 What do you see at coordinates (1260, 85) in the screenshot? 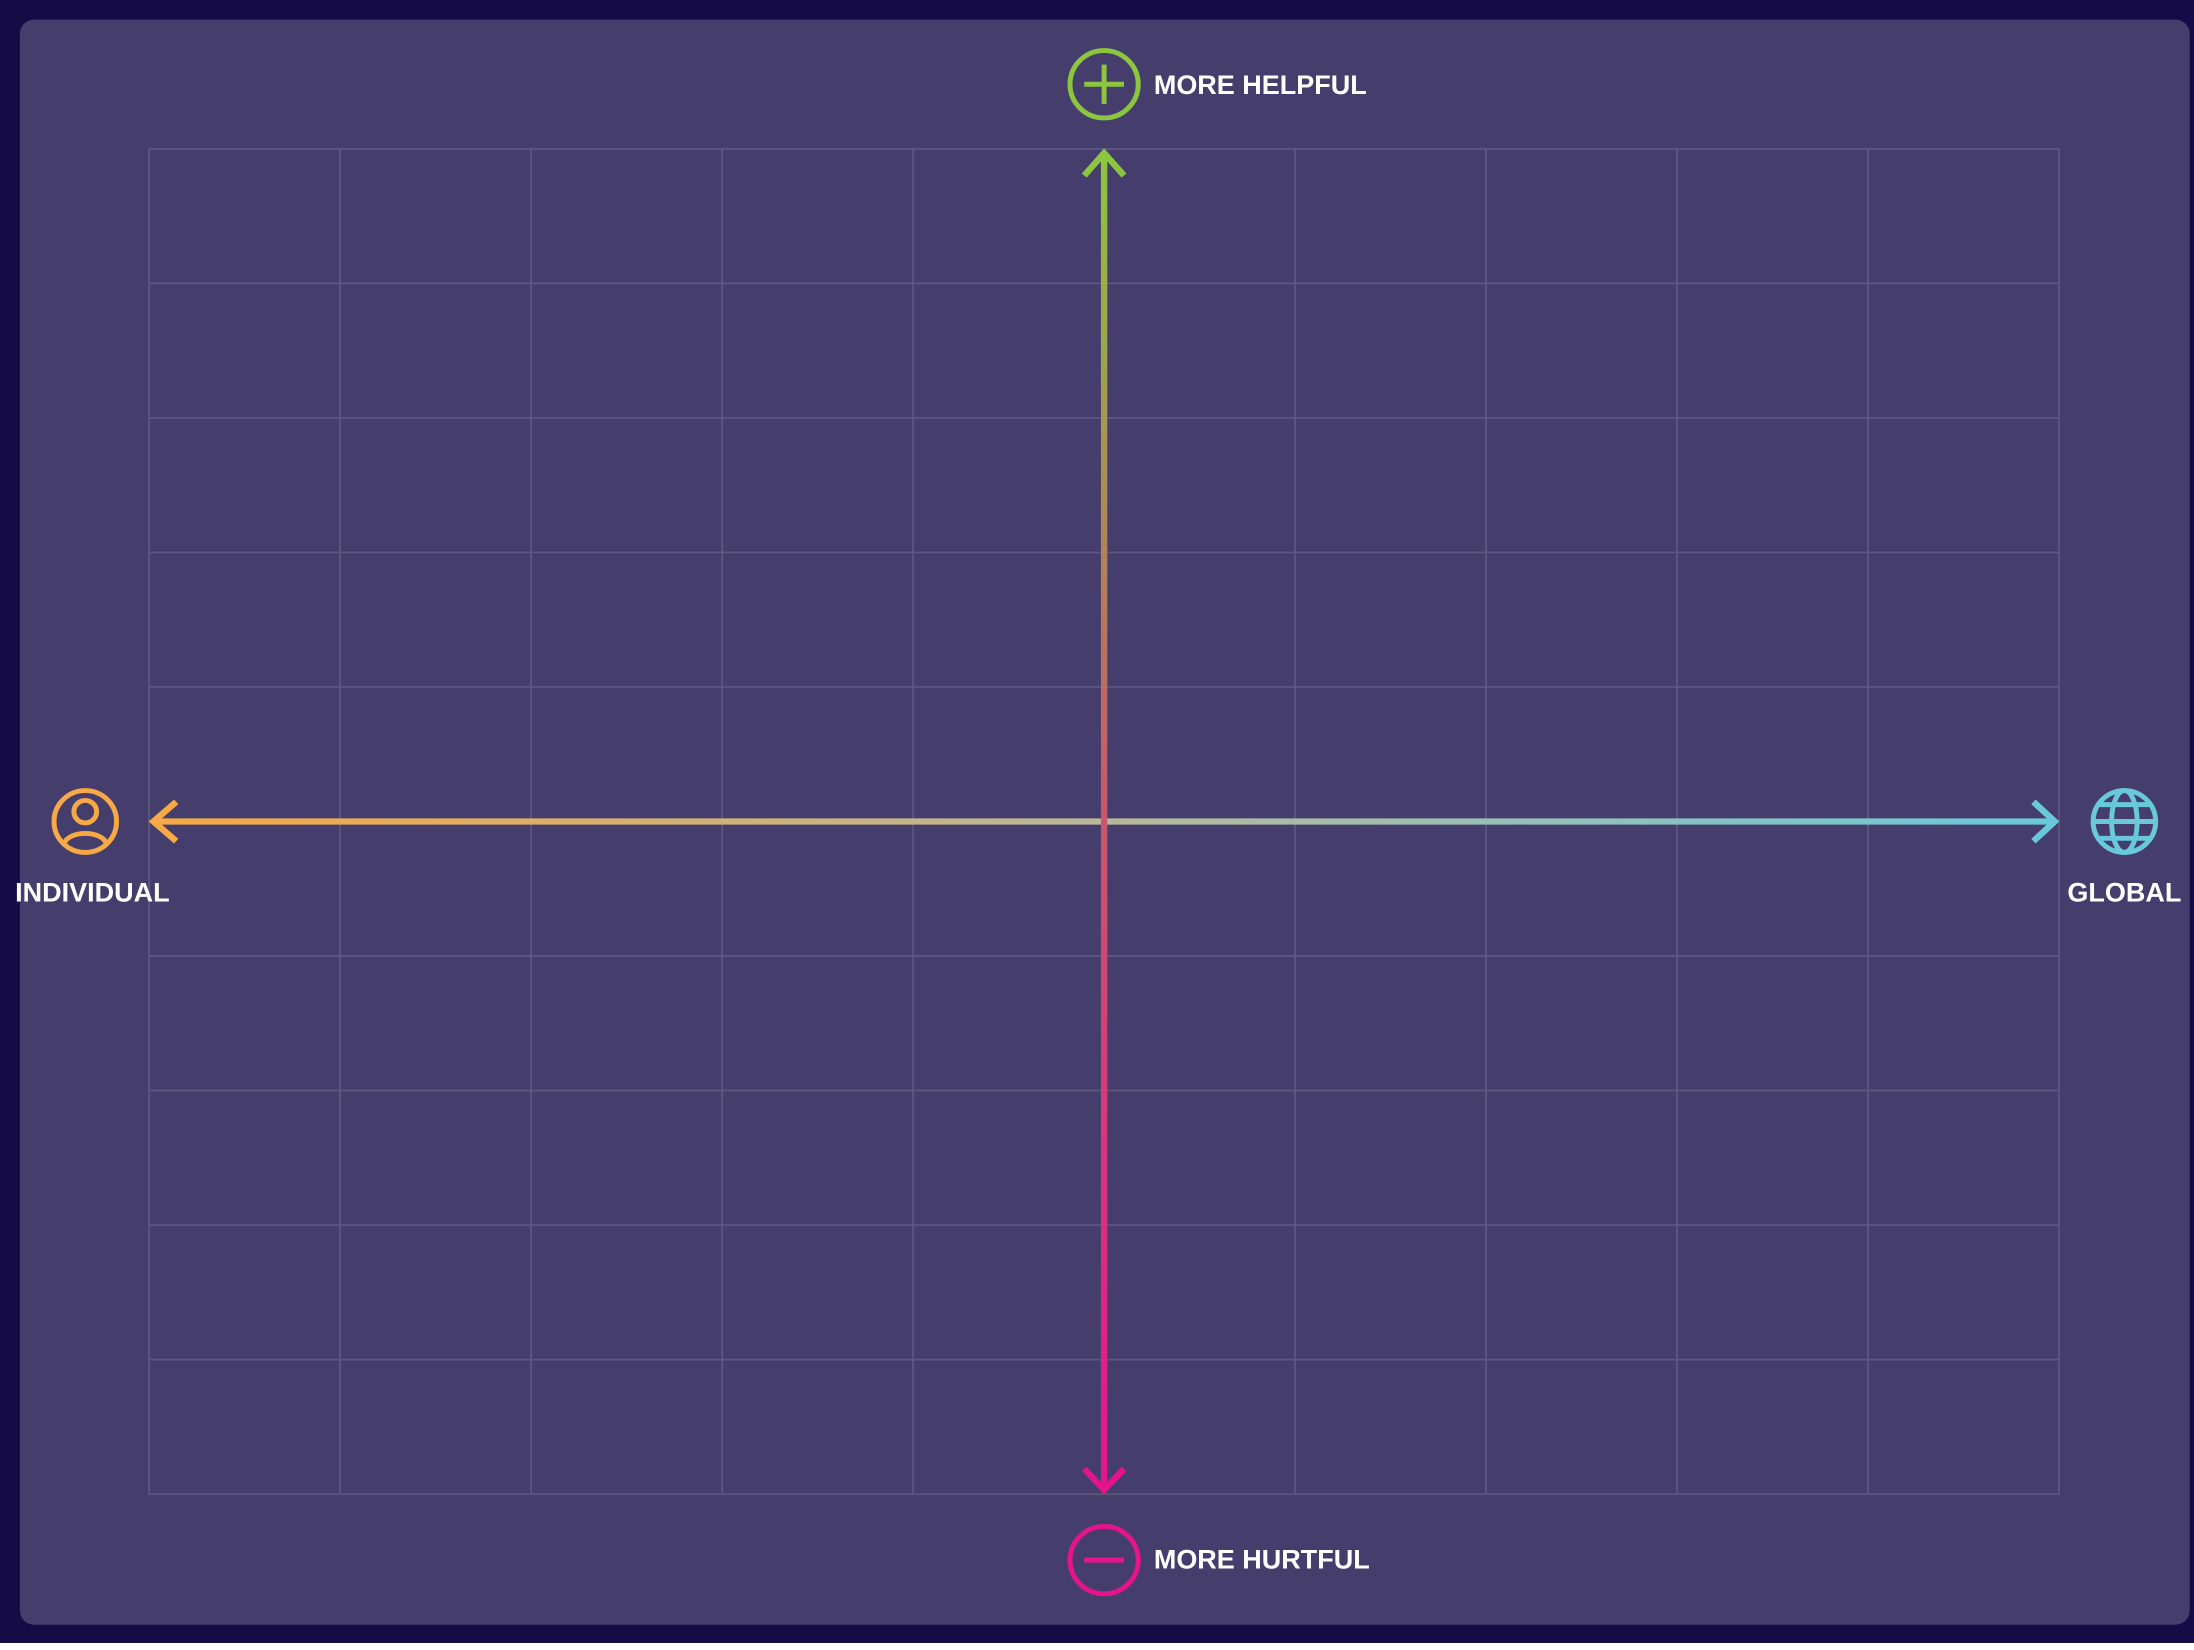
I see `top-label: MORE HELPFUL` at bounding box center [1260, 85].